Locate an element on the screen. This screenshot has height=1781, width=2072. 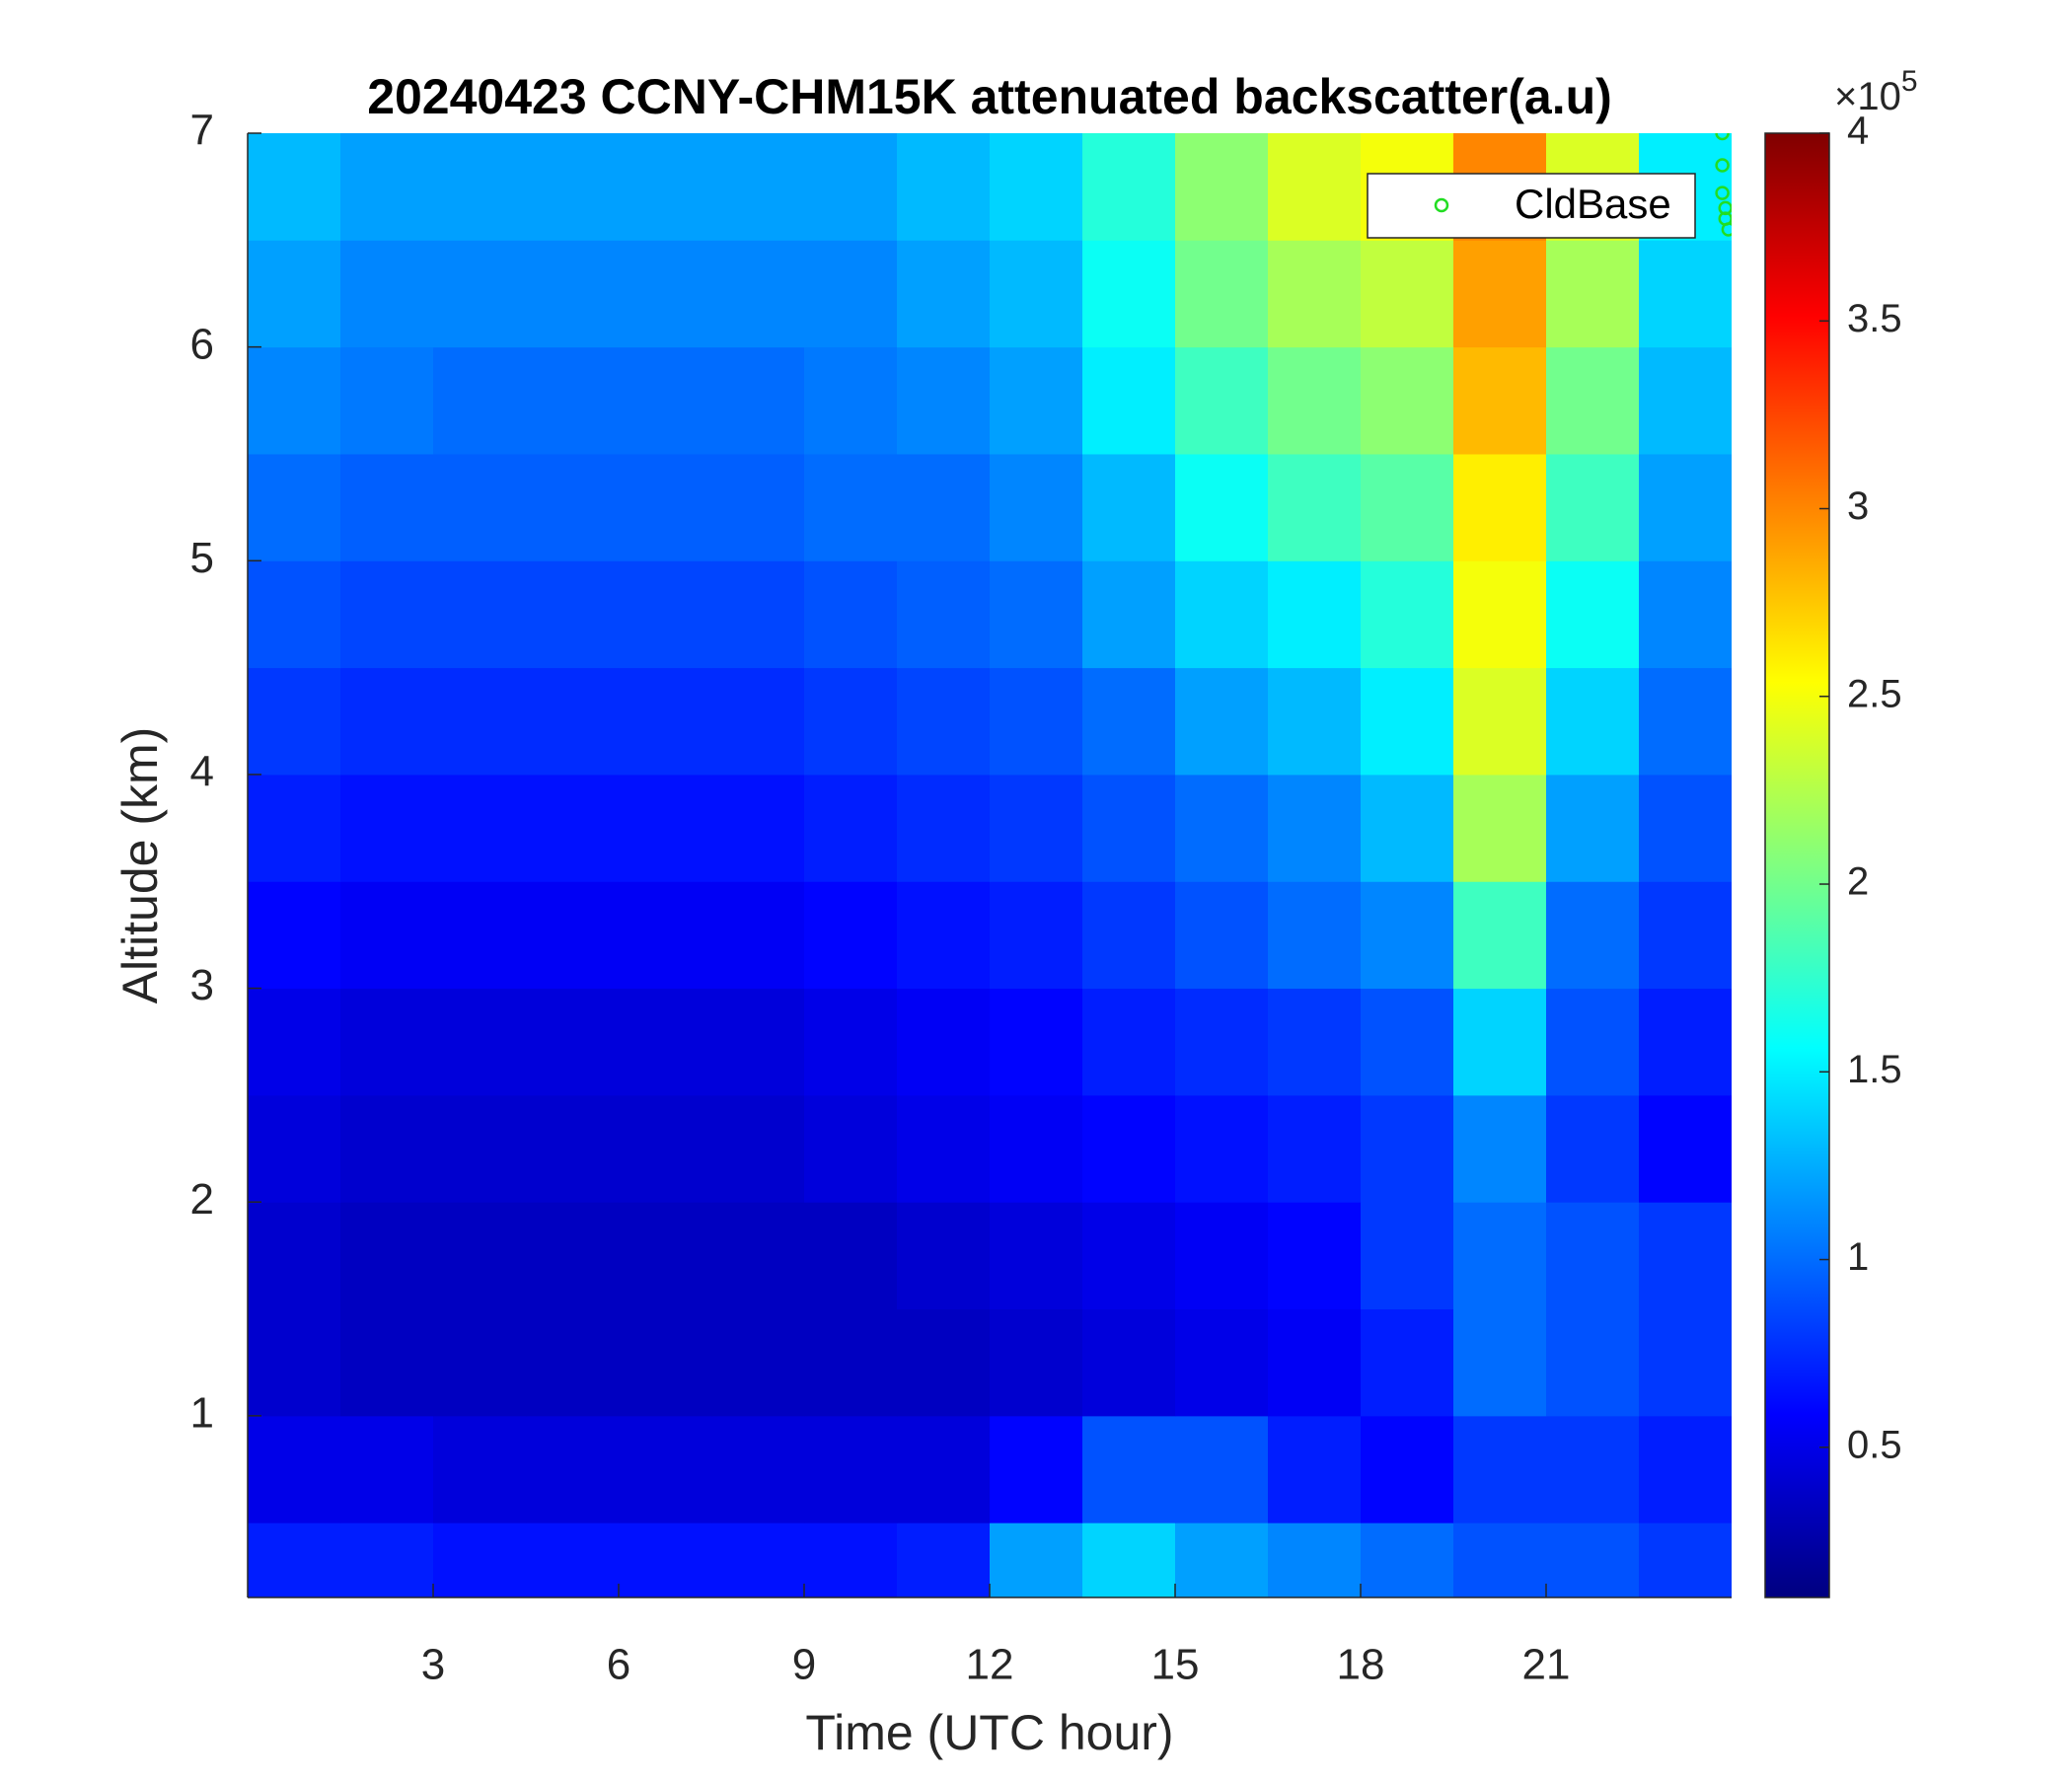
y-tick-label: 1 is located at coordinates (202, 1413).